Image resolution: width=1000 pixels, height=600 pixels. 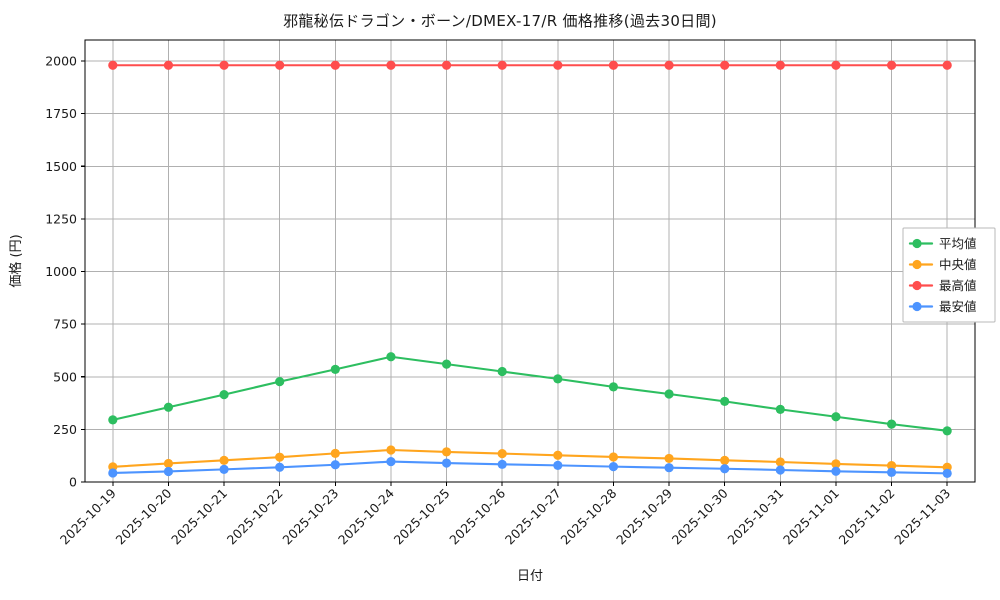 What do you see at coordinates (144, 516) in the screenshot?
I see `x-tick-label: 2025-10-20` at bounding box center [144, 516].